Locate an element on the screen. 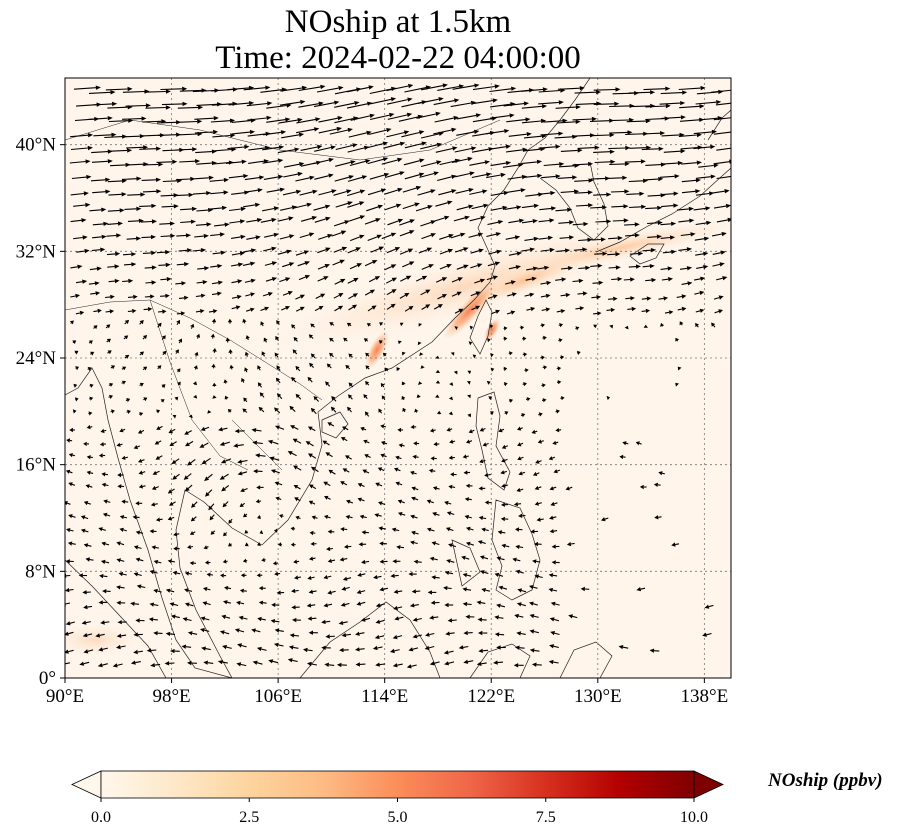 The width and height of the screenshot is (904, 836). y-tick-label: 0° is located at coordinates (47, 678).